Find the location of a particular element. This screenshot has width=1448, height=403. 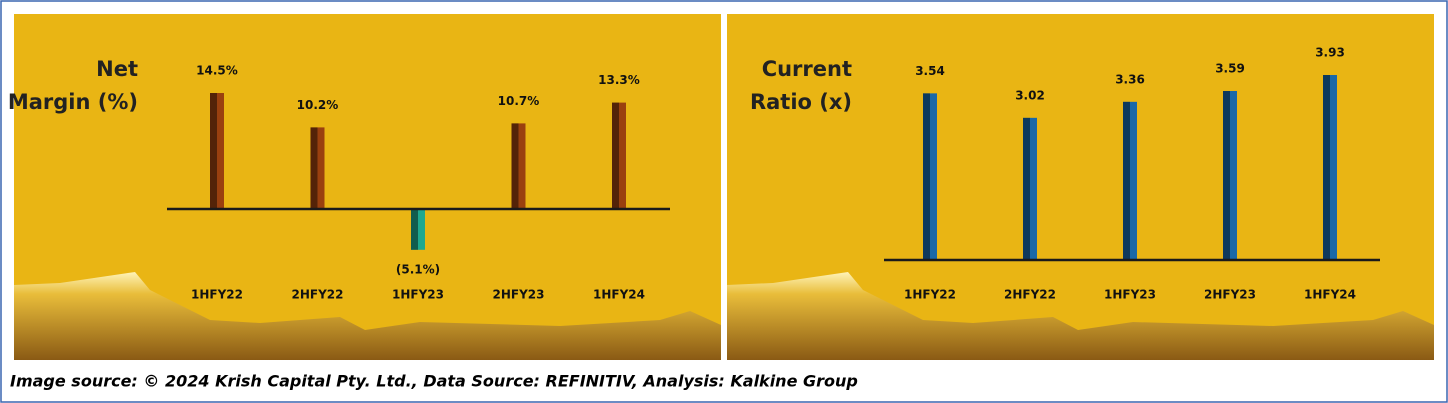

chart-title: Ratio (x) is located at coordinates (801, 102).